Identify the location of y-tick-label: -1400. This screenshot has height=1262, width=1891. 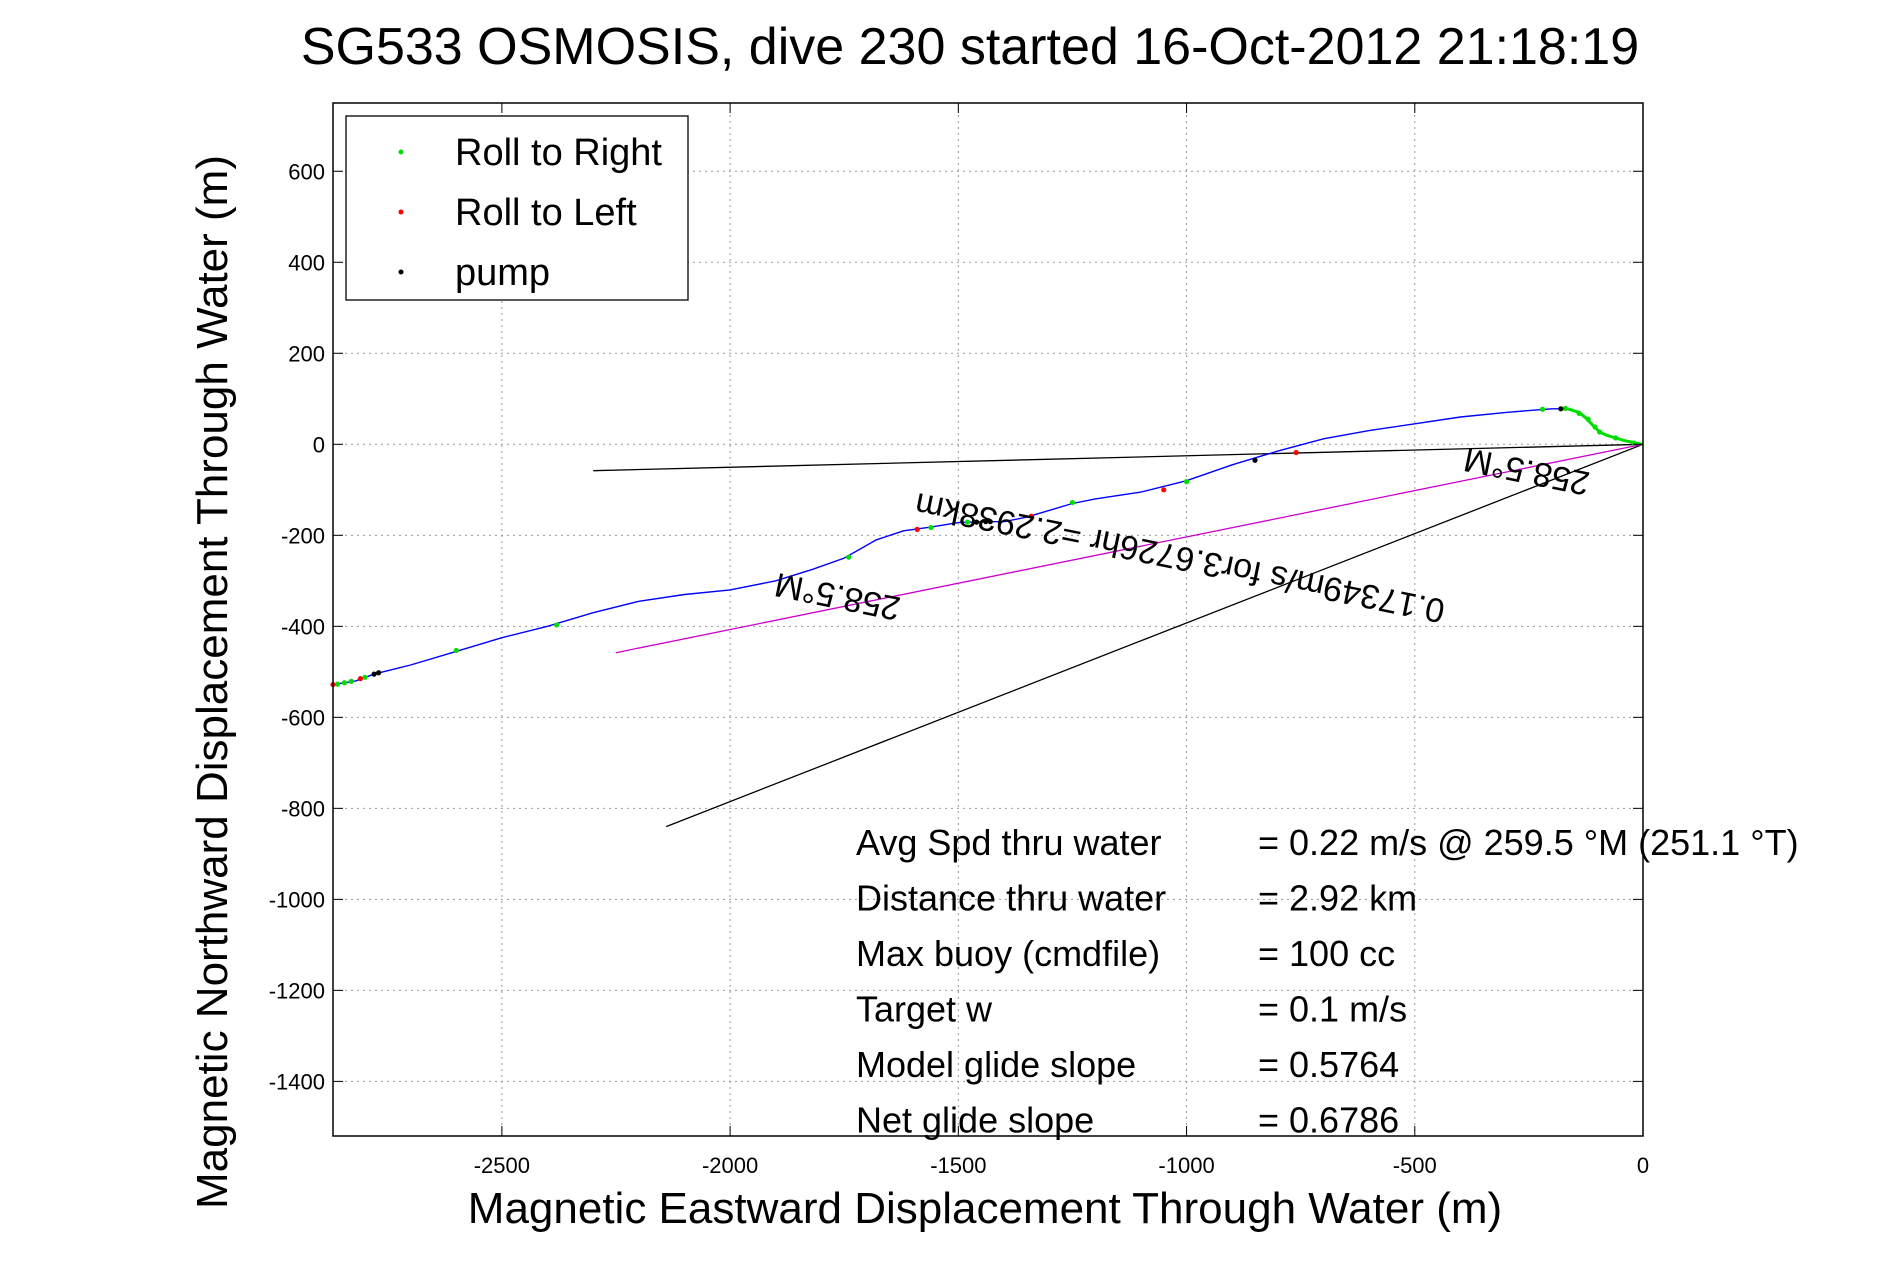
(297, 1081).